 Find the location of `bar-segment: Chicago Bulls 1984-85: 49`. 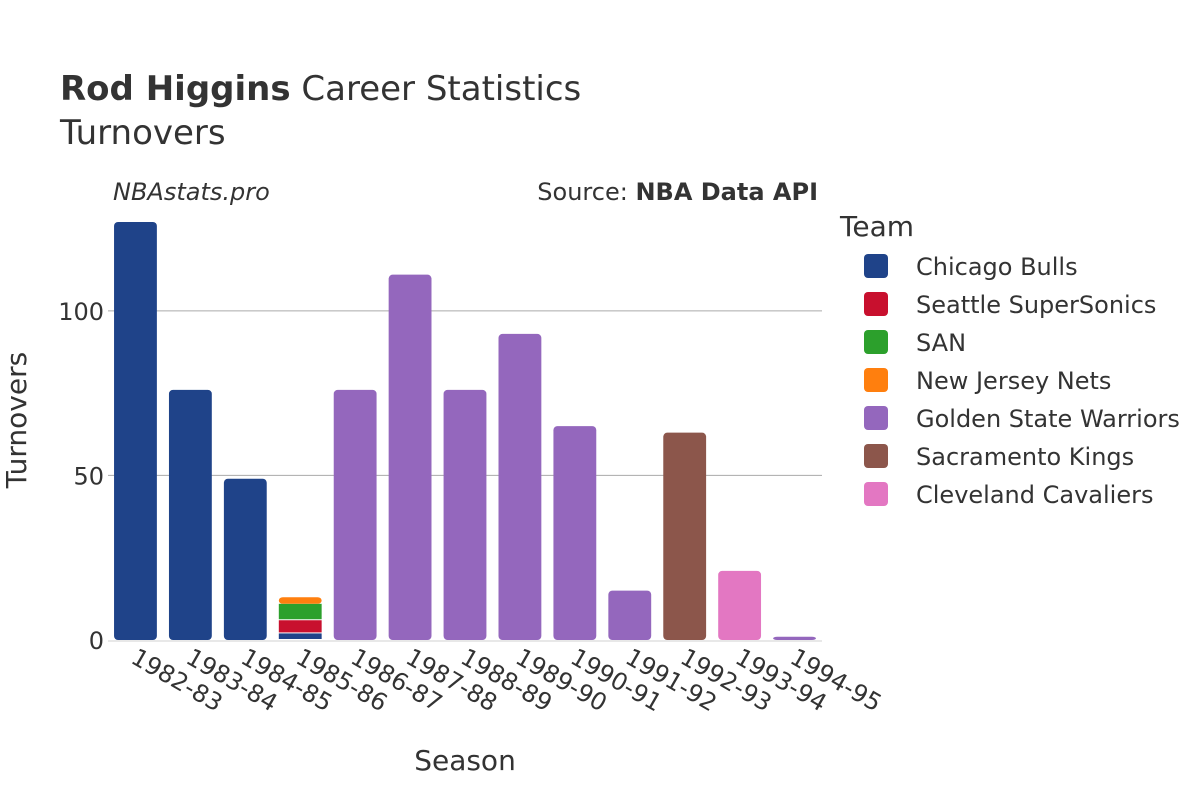

bar-segment: Chicago Bulls 1984-85: 49 is located at coordinates (245, 559).